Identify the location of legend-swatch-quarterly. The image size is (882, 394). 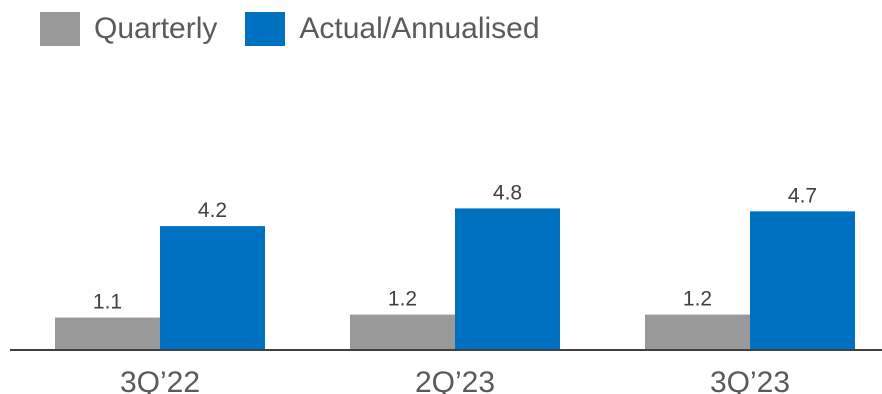
(60, 29).